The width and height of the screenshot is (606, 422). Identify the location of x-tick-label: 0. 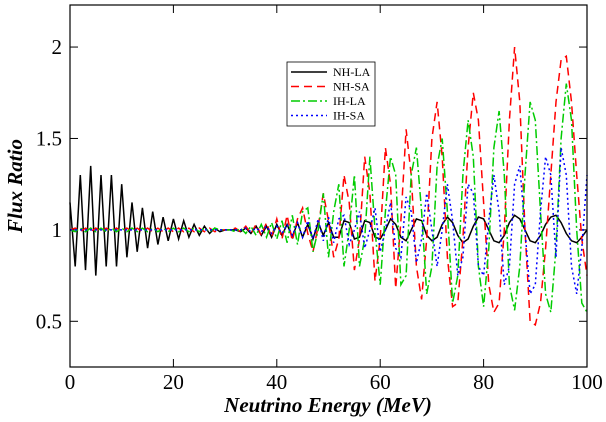
(70, 382).